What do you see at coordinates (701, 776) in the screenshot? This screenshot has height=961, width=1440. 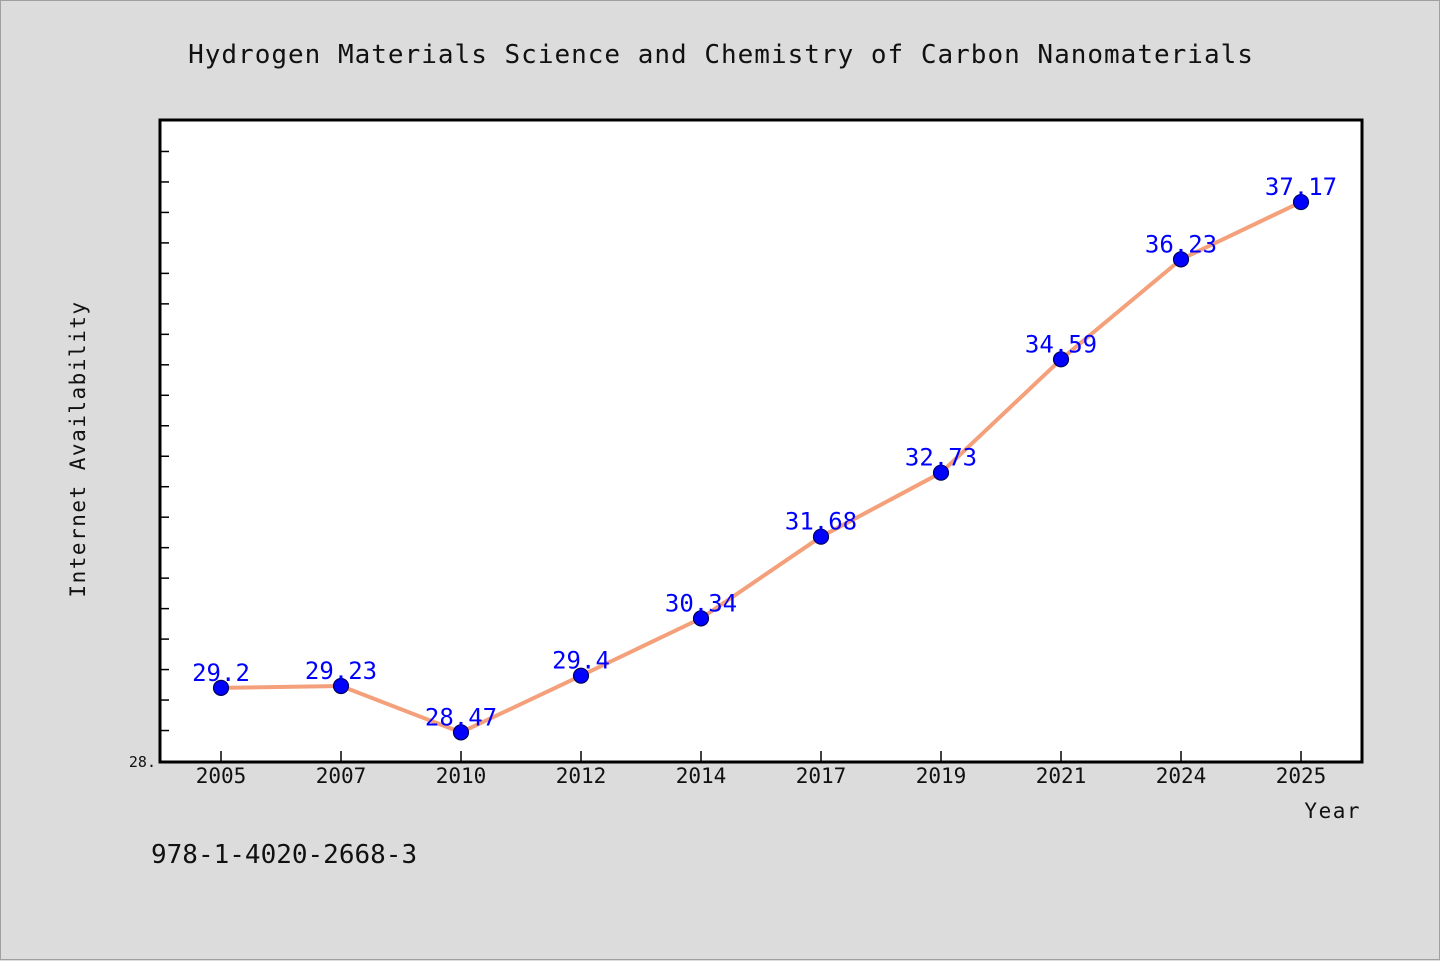 I see `x-tick-label-2014: 2014` at bounding box center [701, 776].